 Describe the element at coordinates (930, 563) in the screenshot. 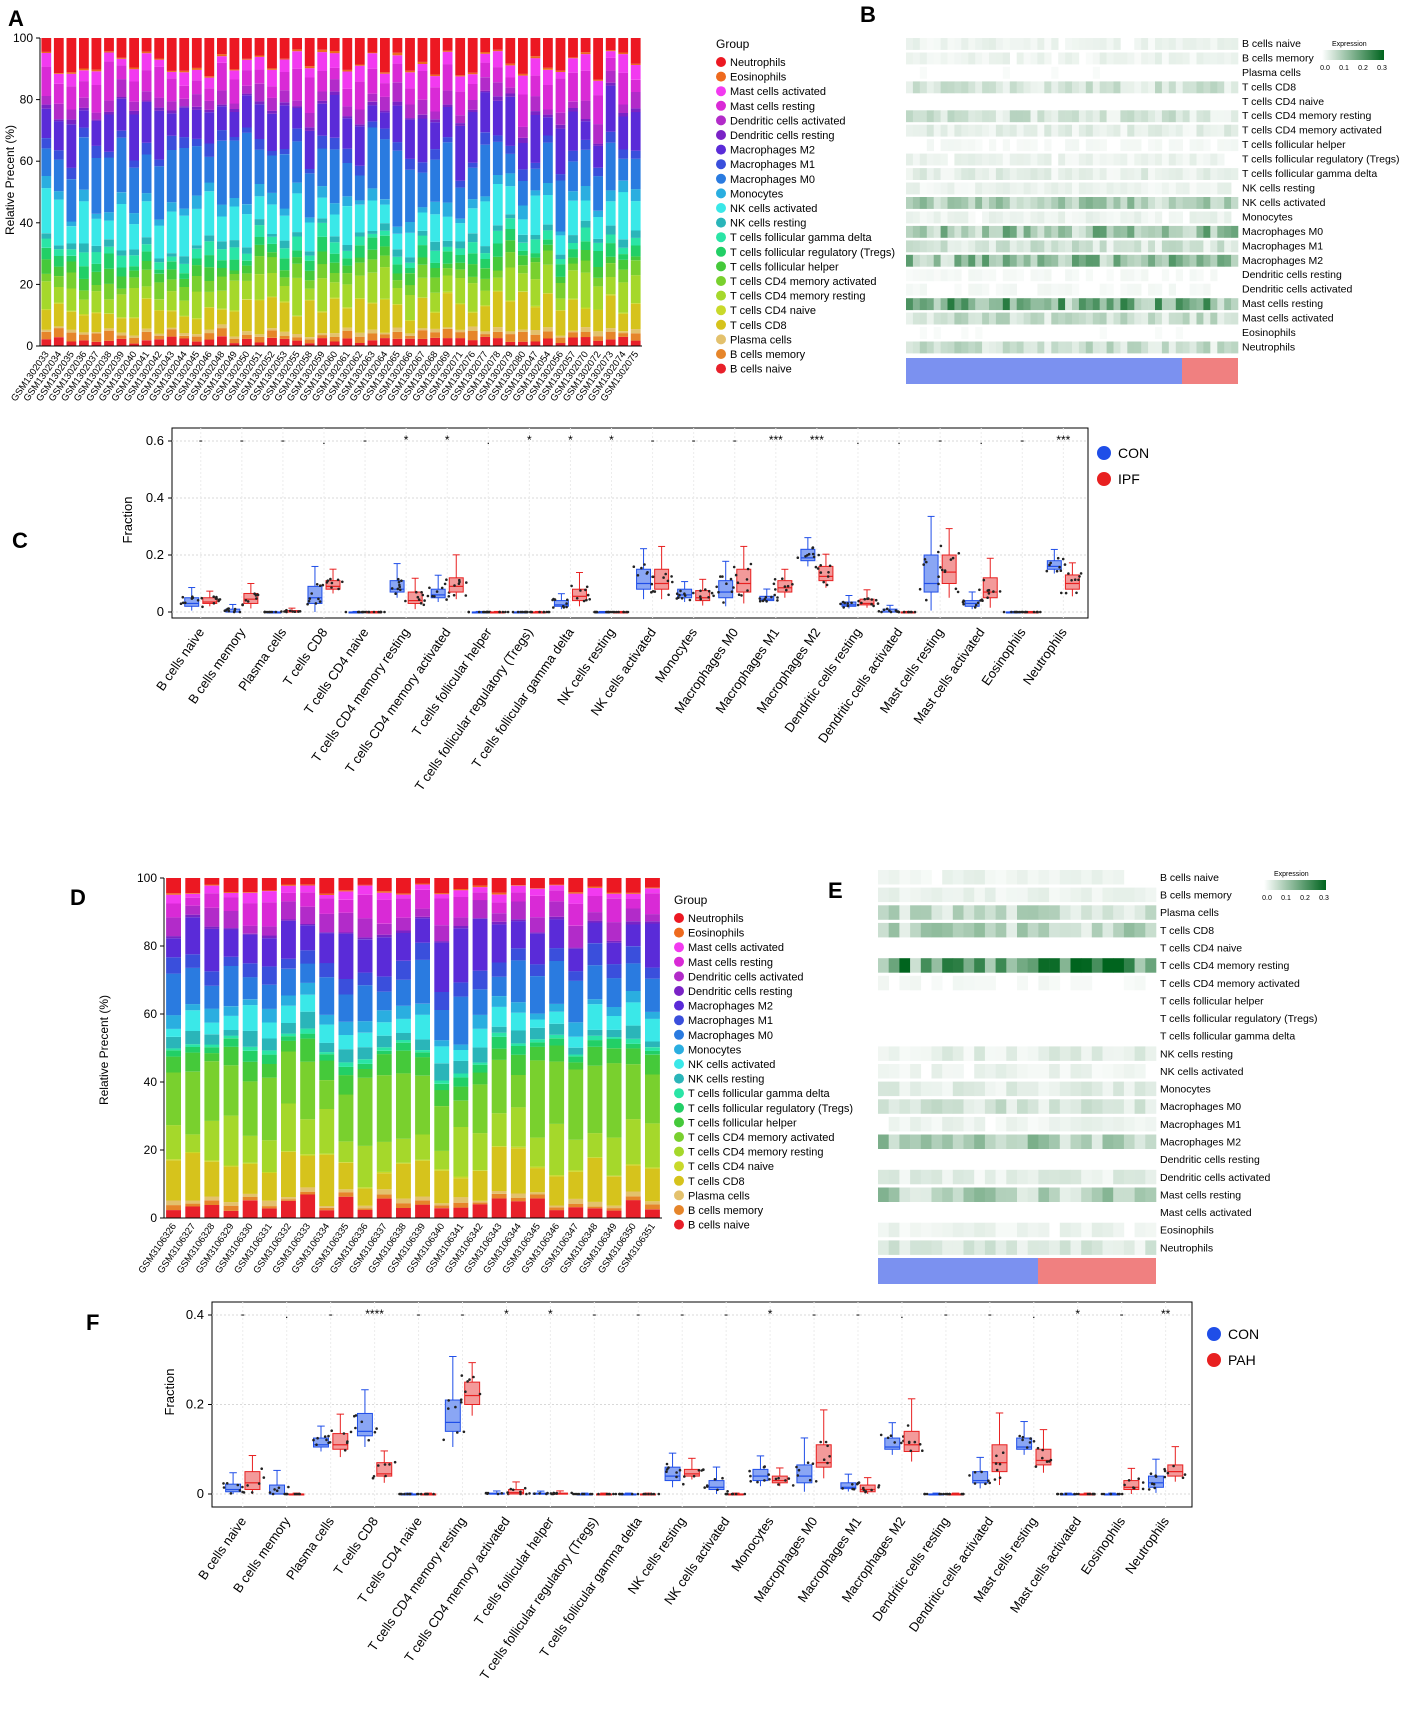

I see `boxplot-con` at that location.